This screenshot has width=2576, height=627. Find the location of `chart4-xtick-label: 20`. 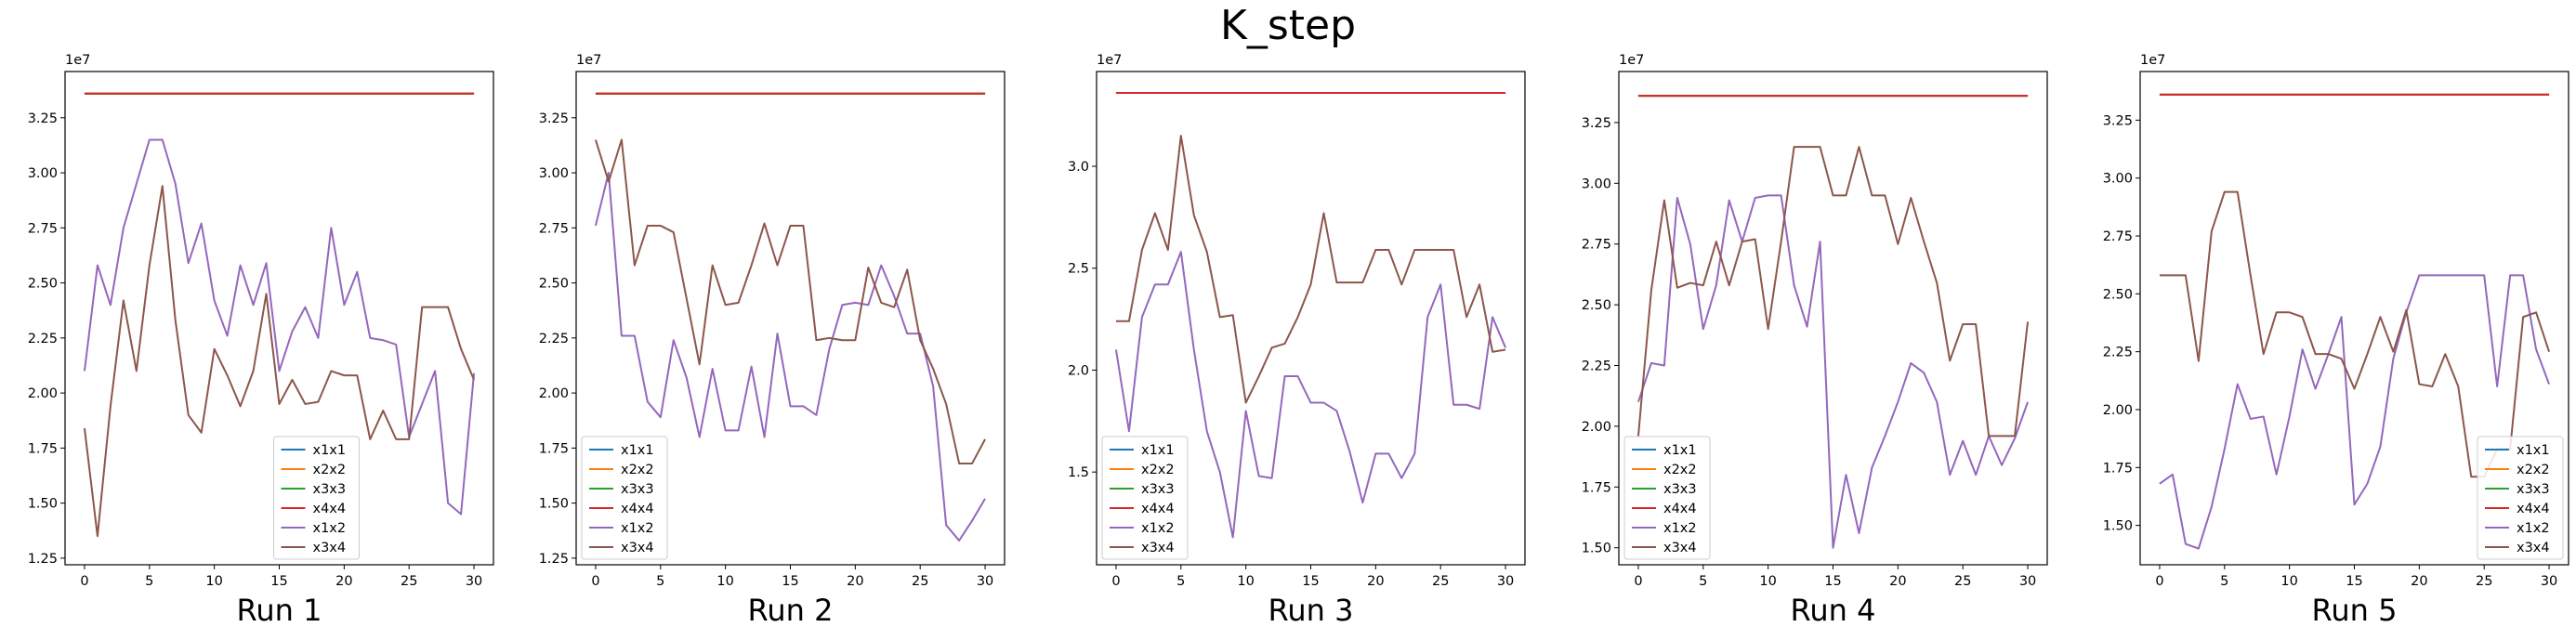

chart4-xtick-label: 20 is located at coordinates (1897, 581).